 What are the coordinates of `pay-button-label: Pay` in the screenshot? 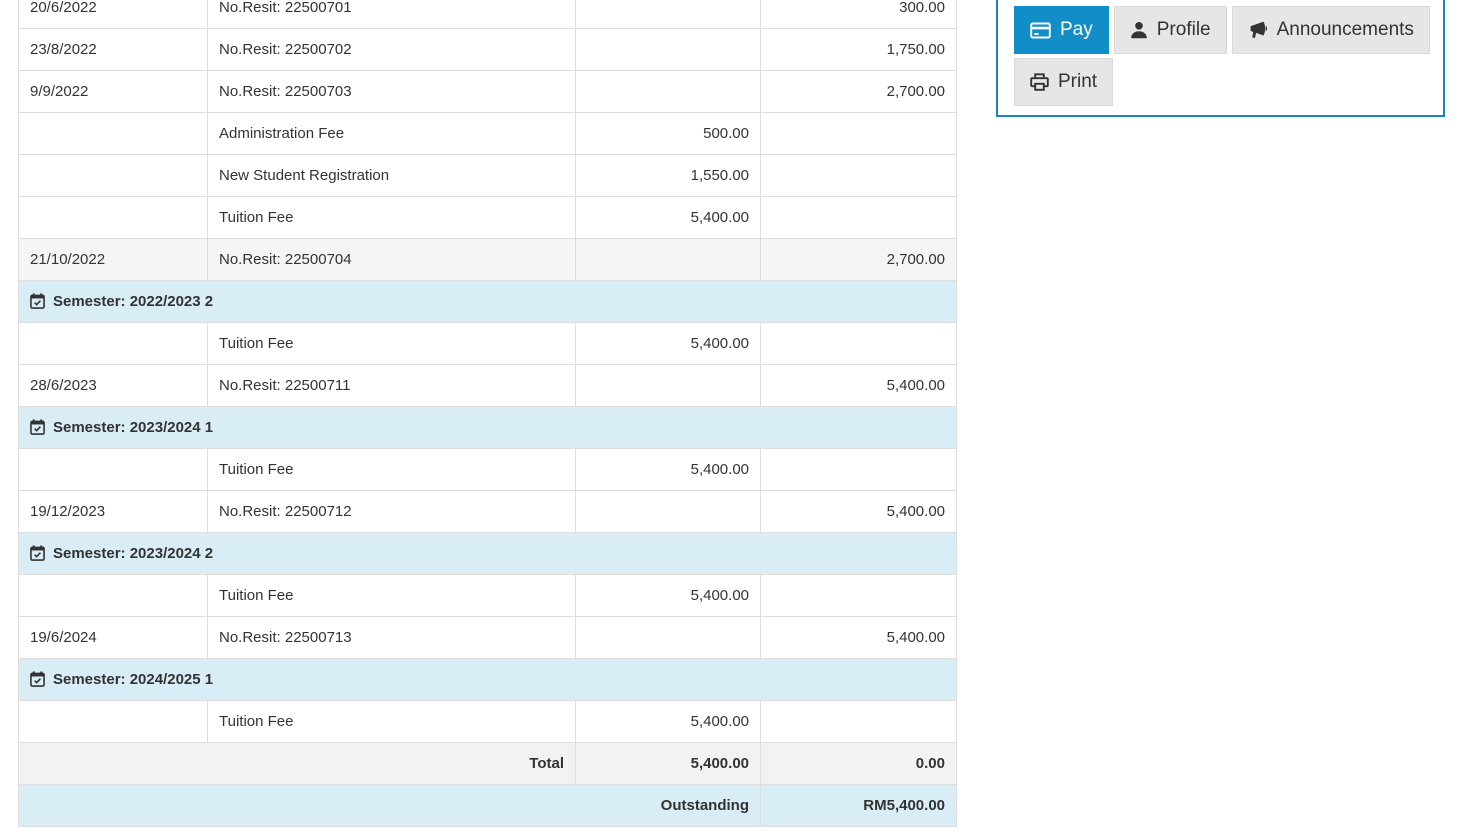 It's located at (1076, 29).